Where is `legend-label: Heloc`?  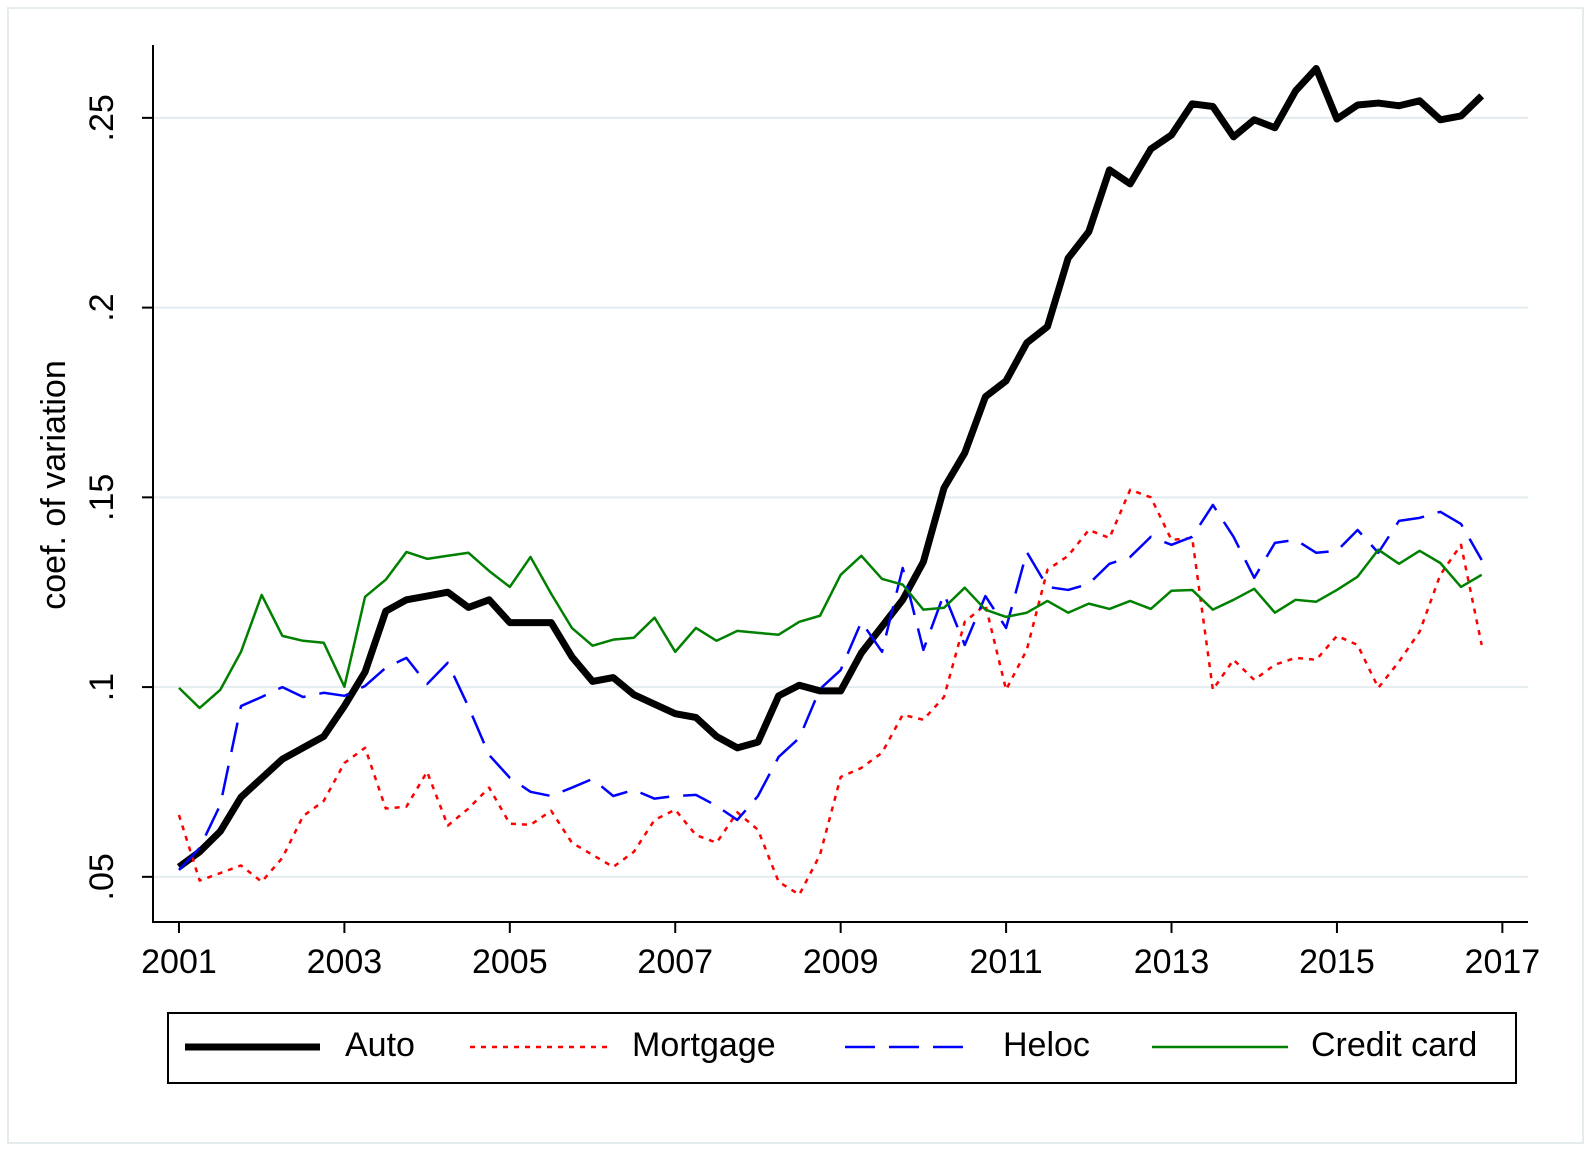 legend-label: Heloc is located at coordinates (1046, 1045).